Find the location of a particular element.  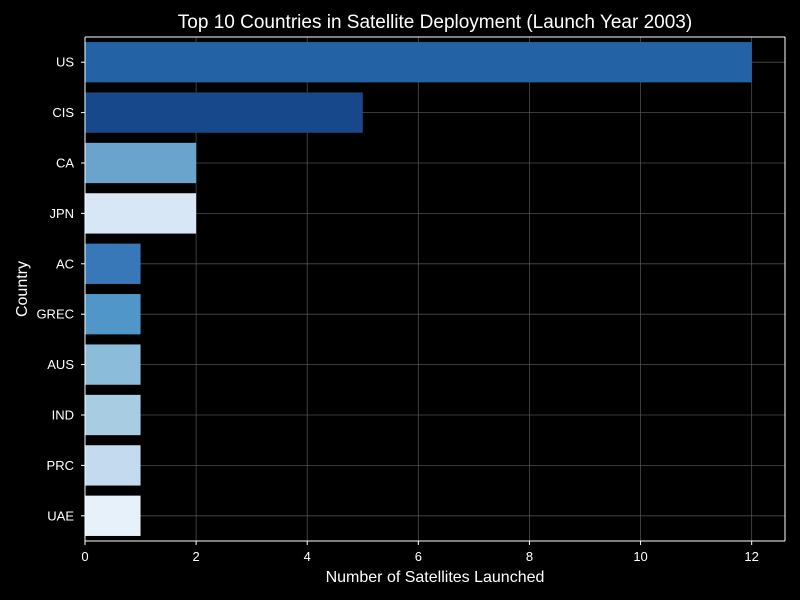

y-tick-label: UAE is located at coordinates (60, 515).